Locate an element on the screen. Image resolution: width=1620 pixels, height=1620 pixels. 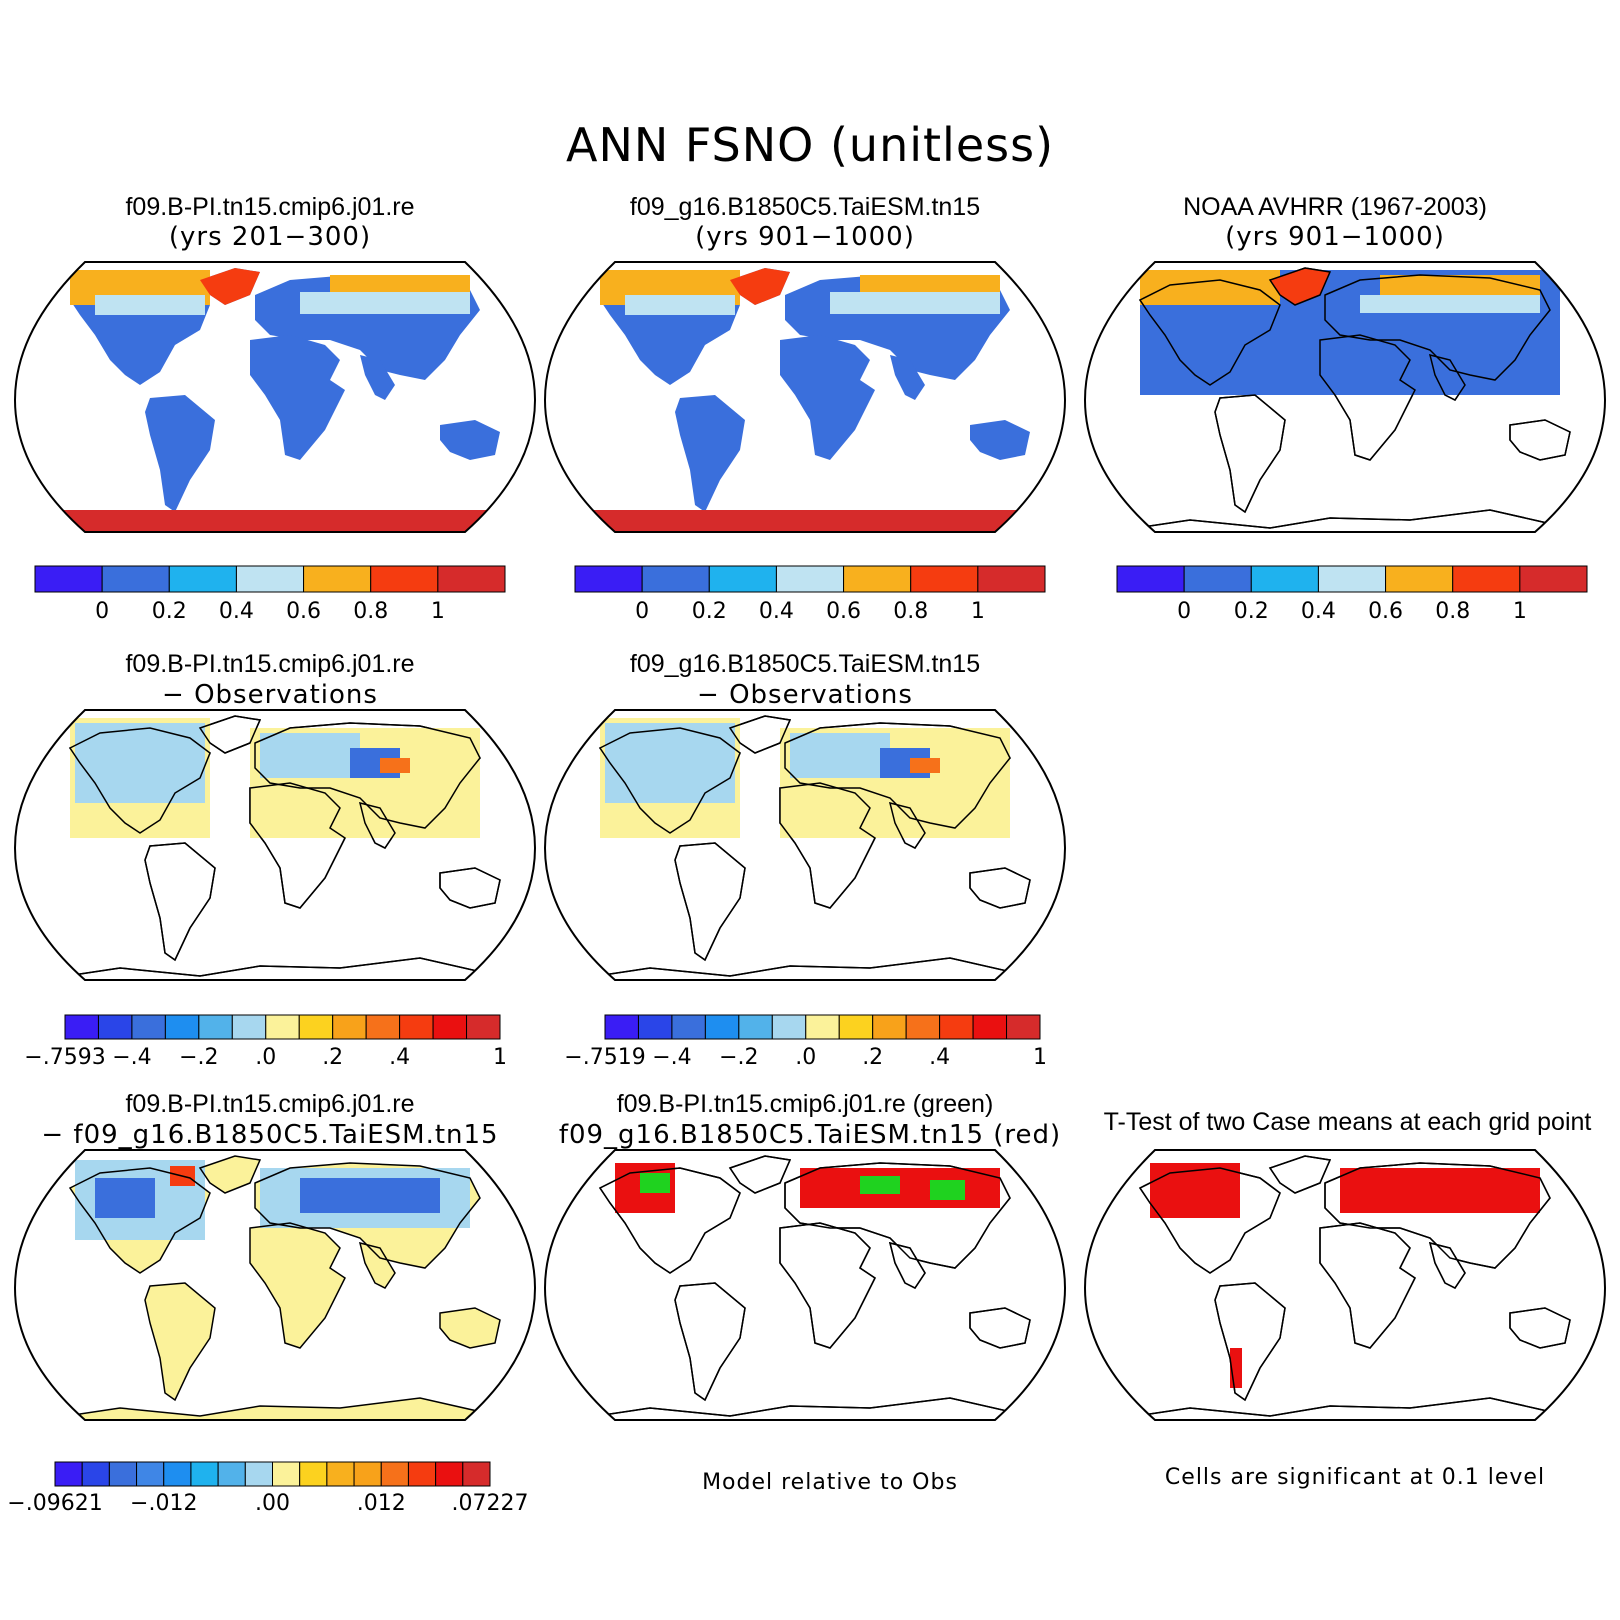
panel-7-title: f09.B-PI.tn15.cmip6.j01.re (green) is located at coordinates (805, 1104).